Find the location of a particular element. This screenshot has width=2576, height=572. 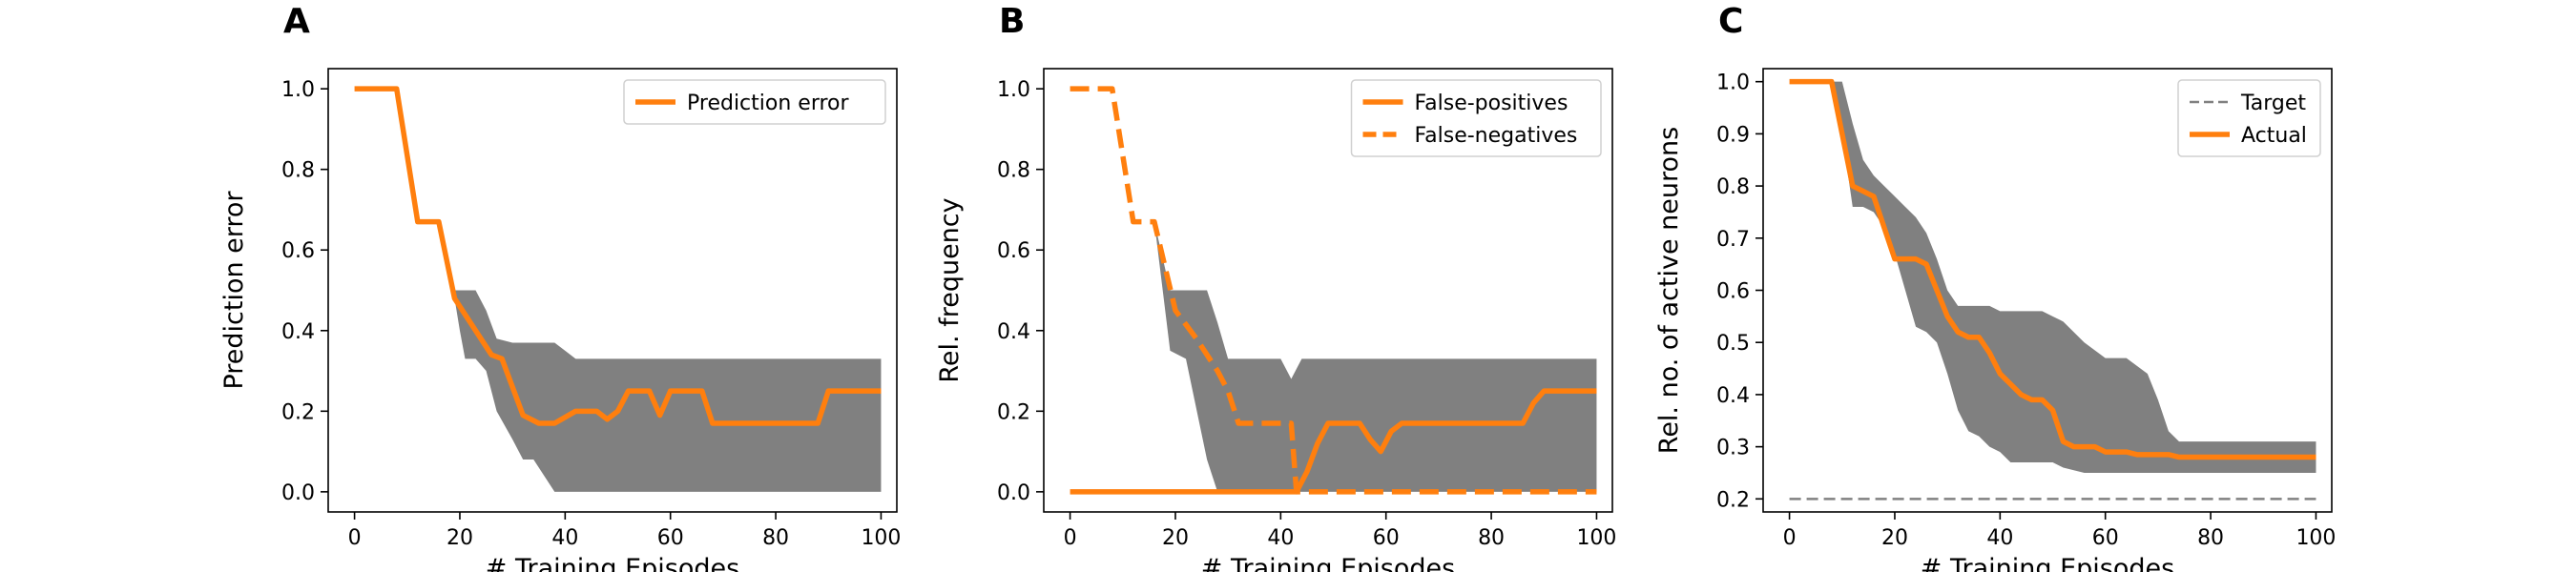

legend-label: False-positives is located at coordinates (1491, 104).